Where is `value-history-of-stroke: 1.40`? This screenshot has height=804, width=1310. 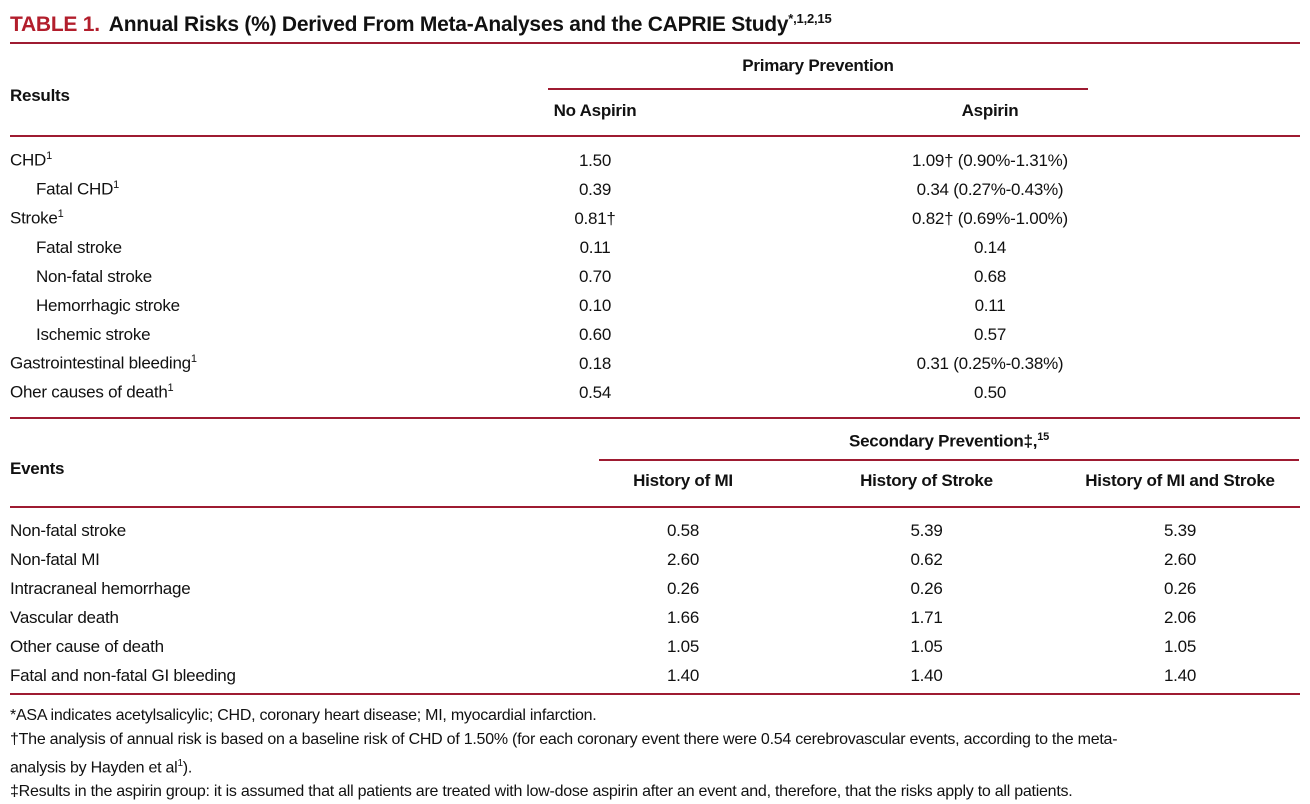
value-history-of-stroke: 1.40 is located at coordinates (926, 675).